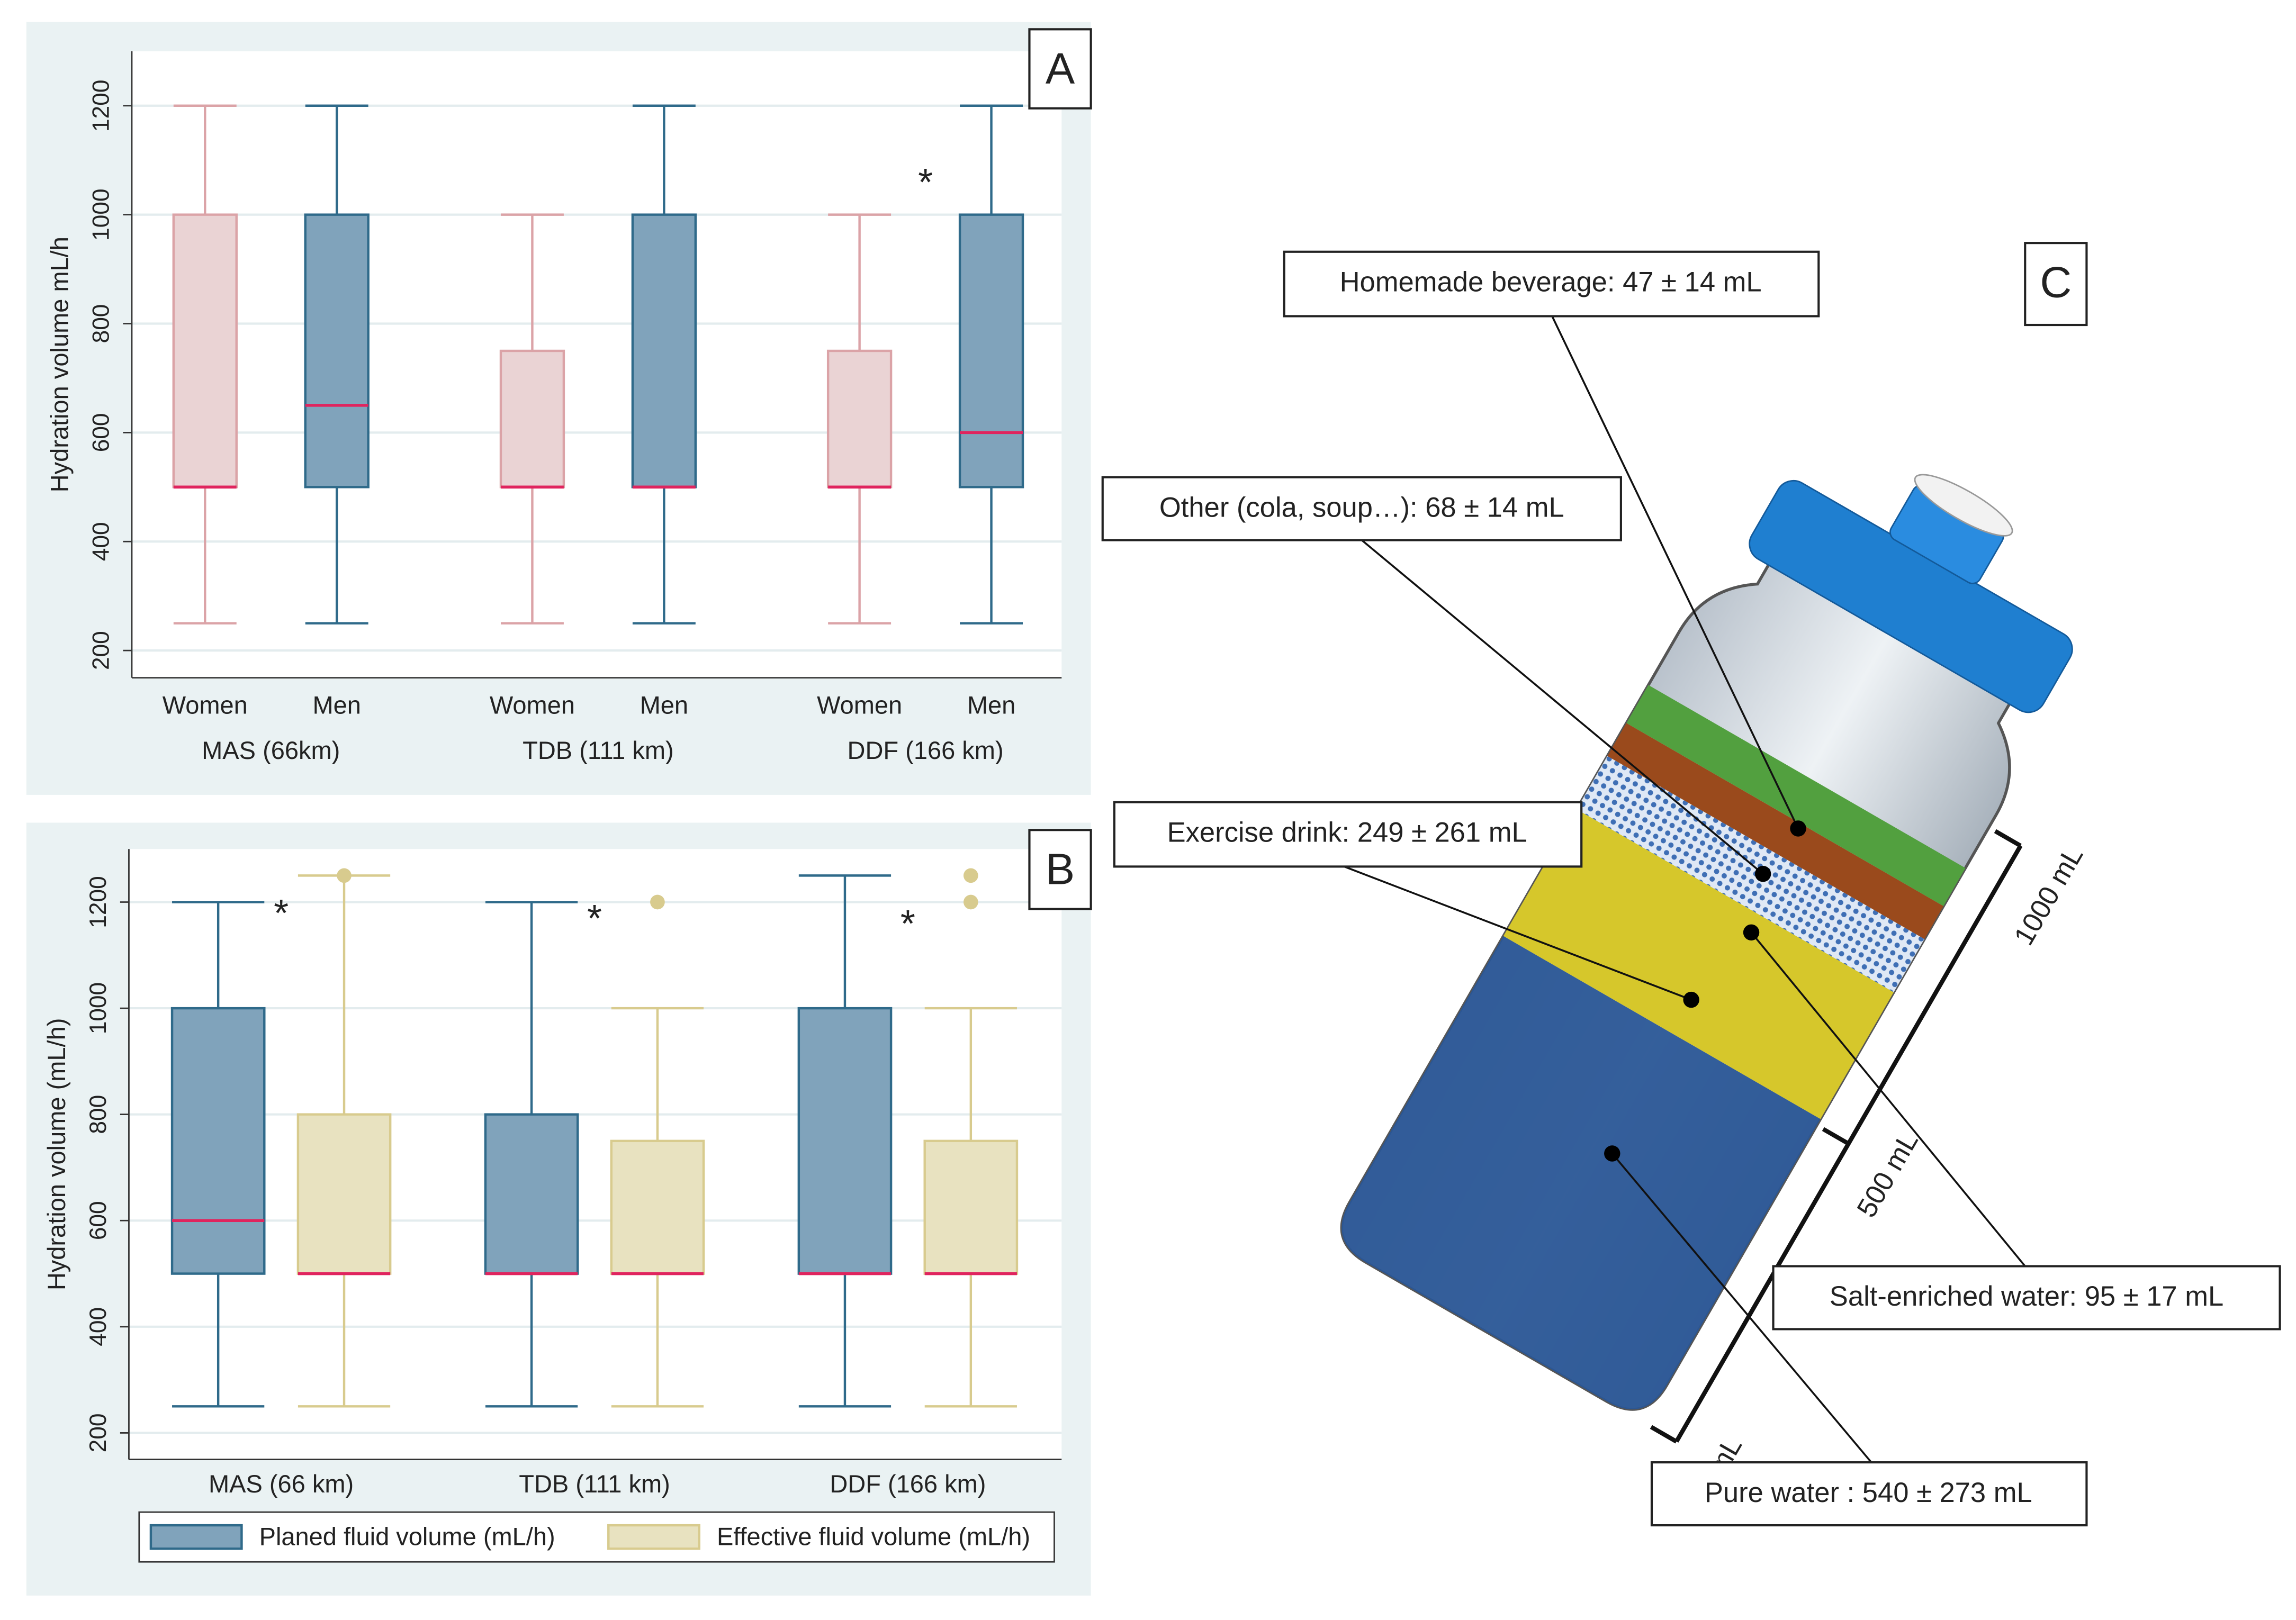 Image resolution: width=2296 pixels, height=1620 pixels. Describe the element at coordinates (60, 364) in the screenshot. I see `y-axis-title: Hydration volume mL/h` at that location.